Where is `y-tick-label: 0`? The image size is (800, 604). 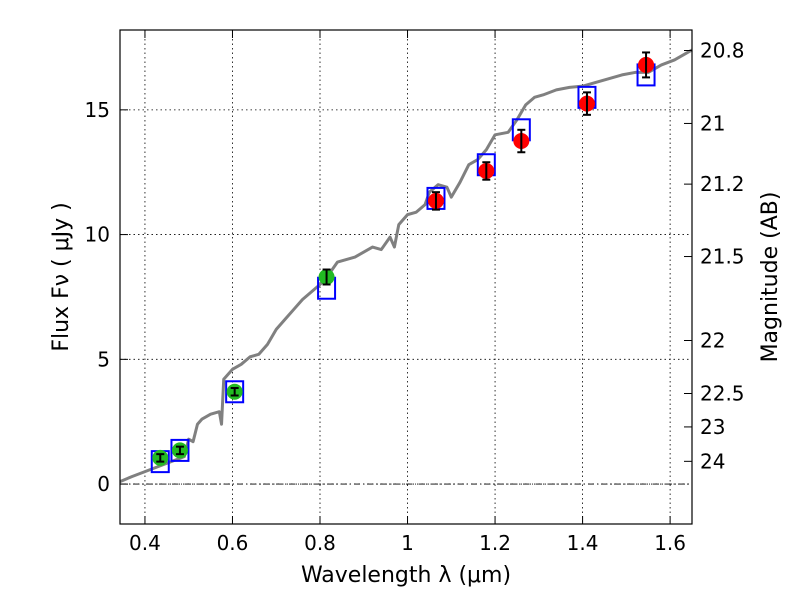
y-tick-label: 0 is located at coordinates (103, 484).